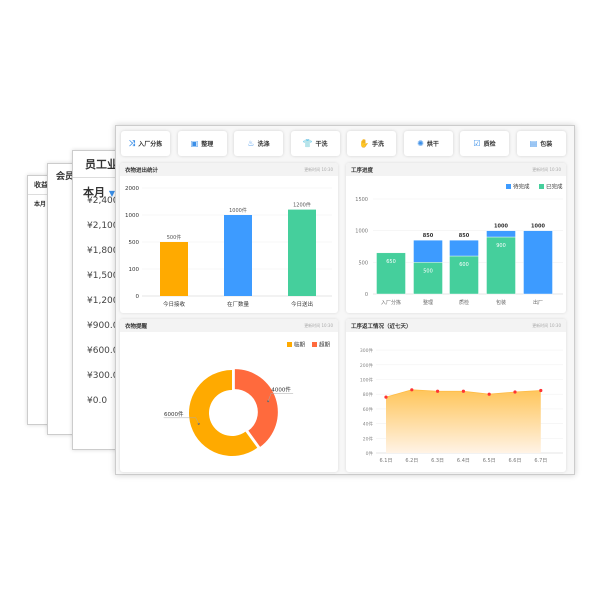 The height and width of the screenshot is (600, 600). What do you see at coordinates (411, 461) in the screenshot?
I see `x-tick-label: 6.2日` at bounding box center [411, 461].